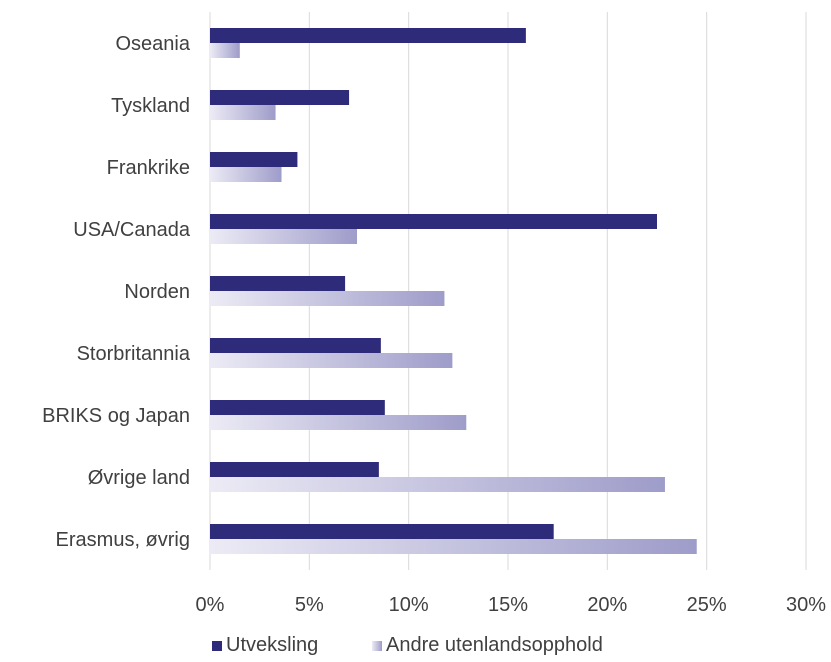 The width and height of the screenshot is (831, 662). I want to click on x-tick-label: 5%, so click(309, 605).